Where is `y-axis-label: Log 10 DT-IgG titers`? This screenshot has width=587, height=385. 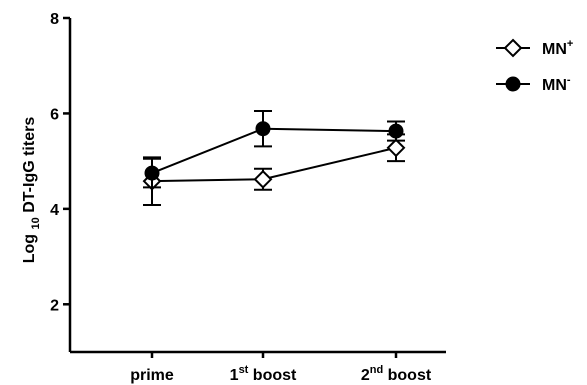 y-axis-label: Log 10 DT-IgG titers is located at coordinates (31, 190).